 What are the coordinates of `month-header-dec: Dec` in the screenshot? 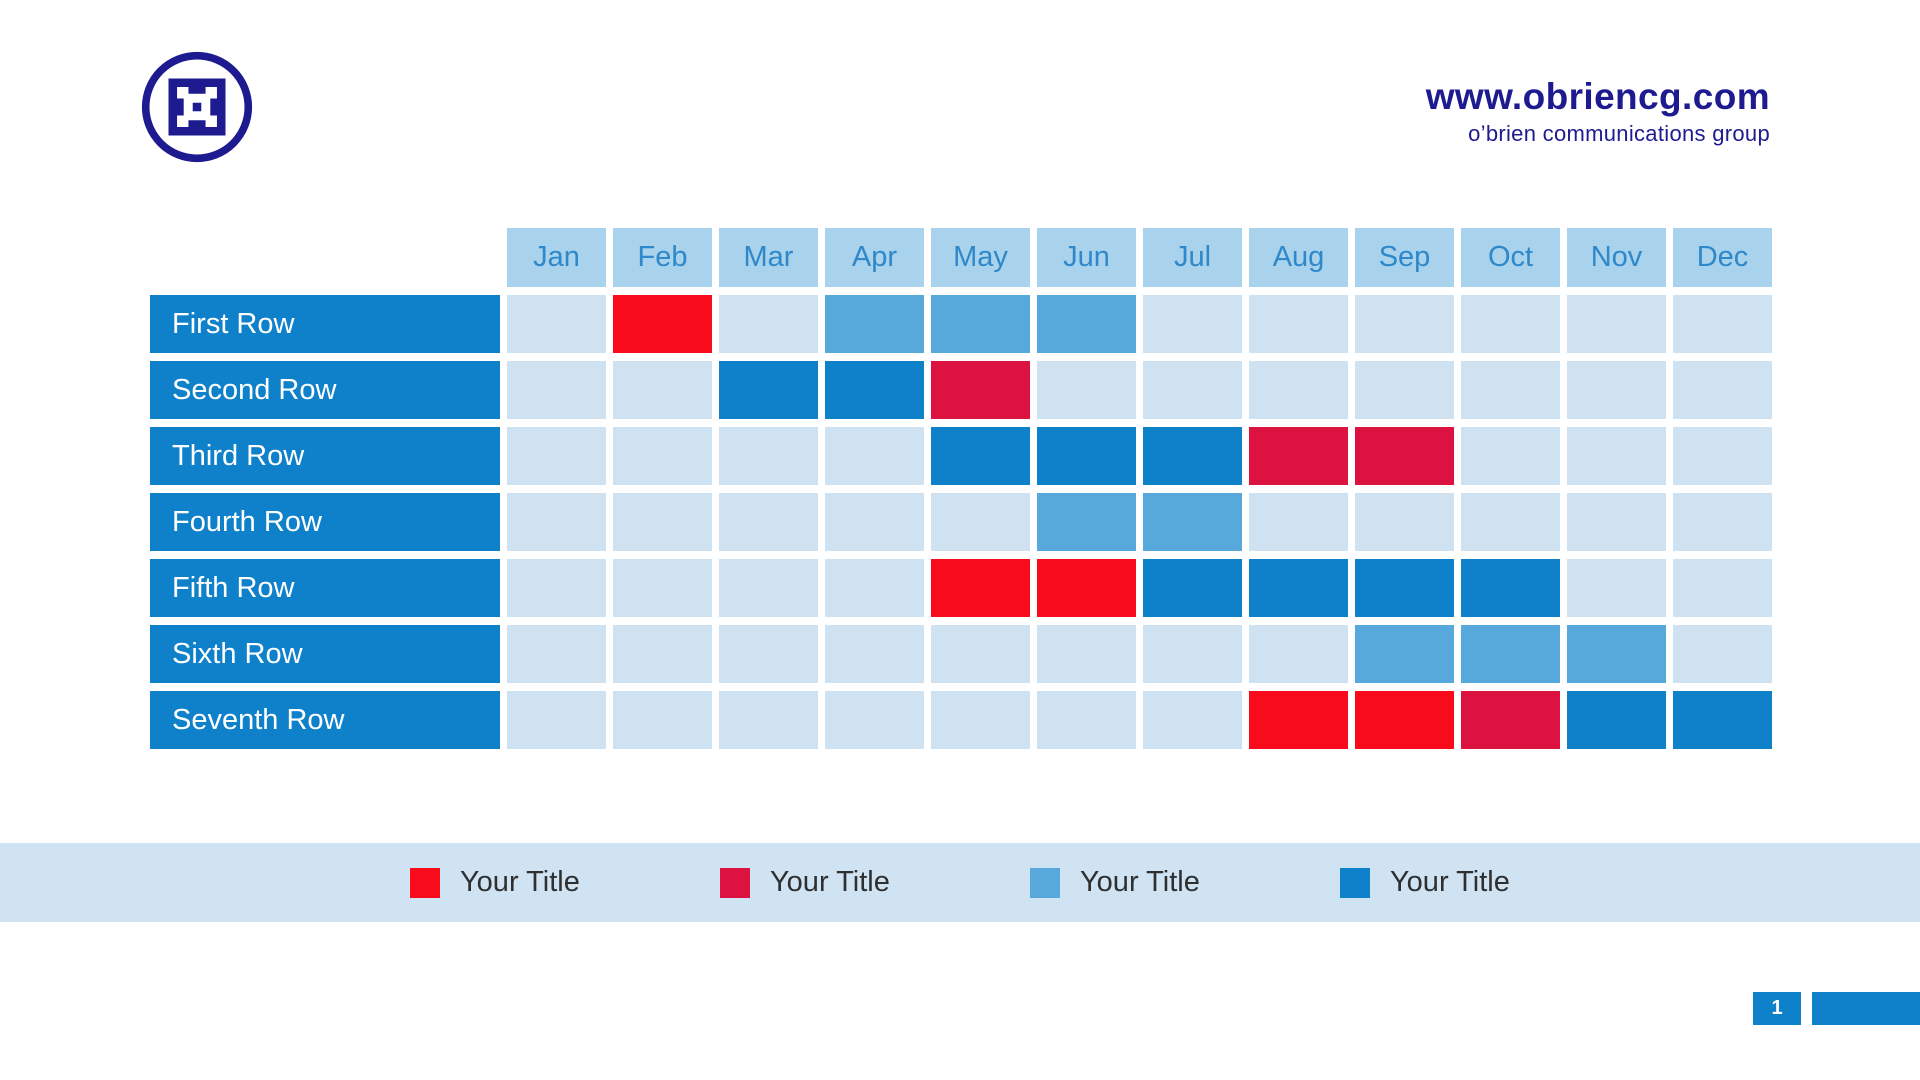 It's located at (1722, 257).